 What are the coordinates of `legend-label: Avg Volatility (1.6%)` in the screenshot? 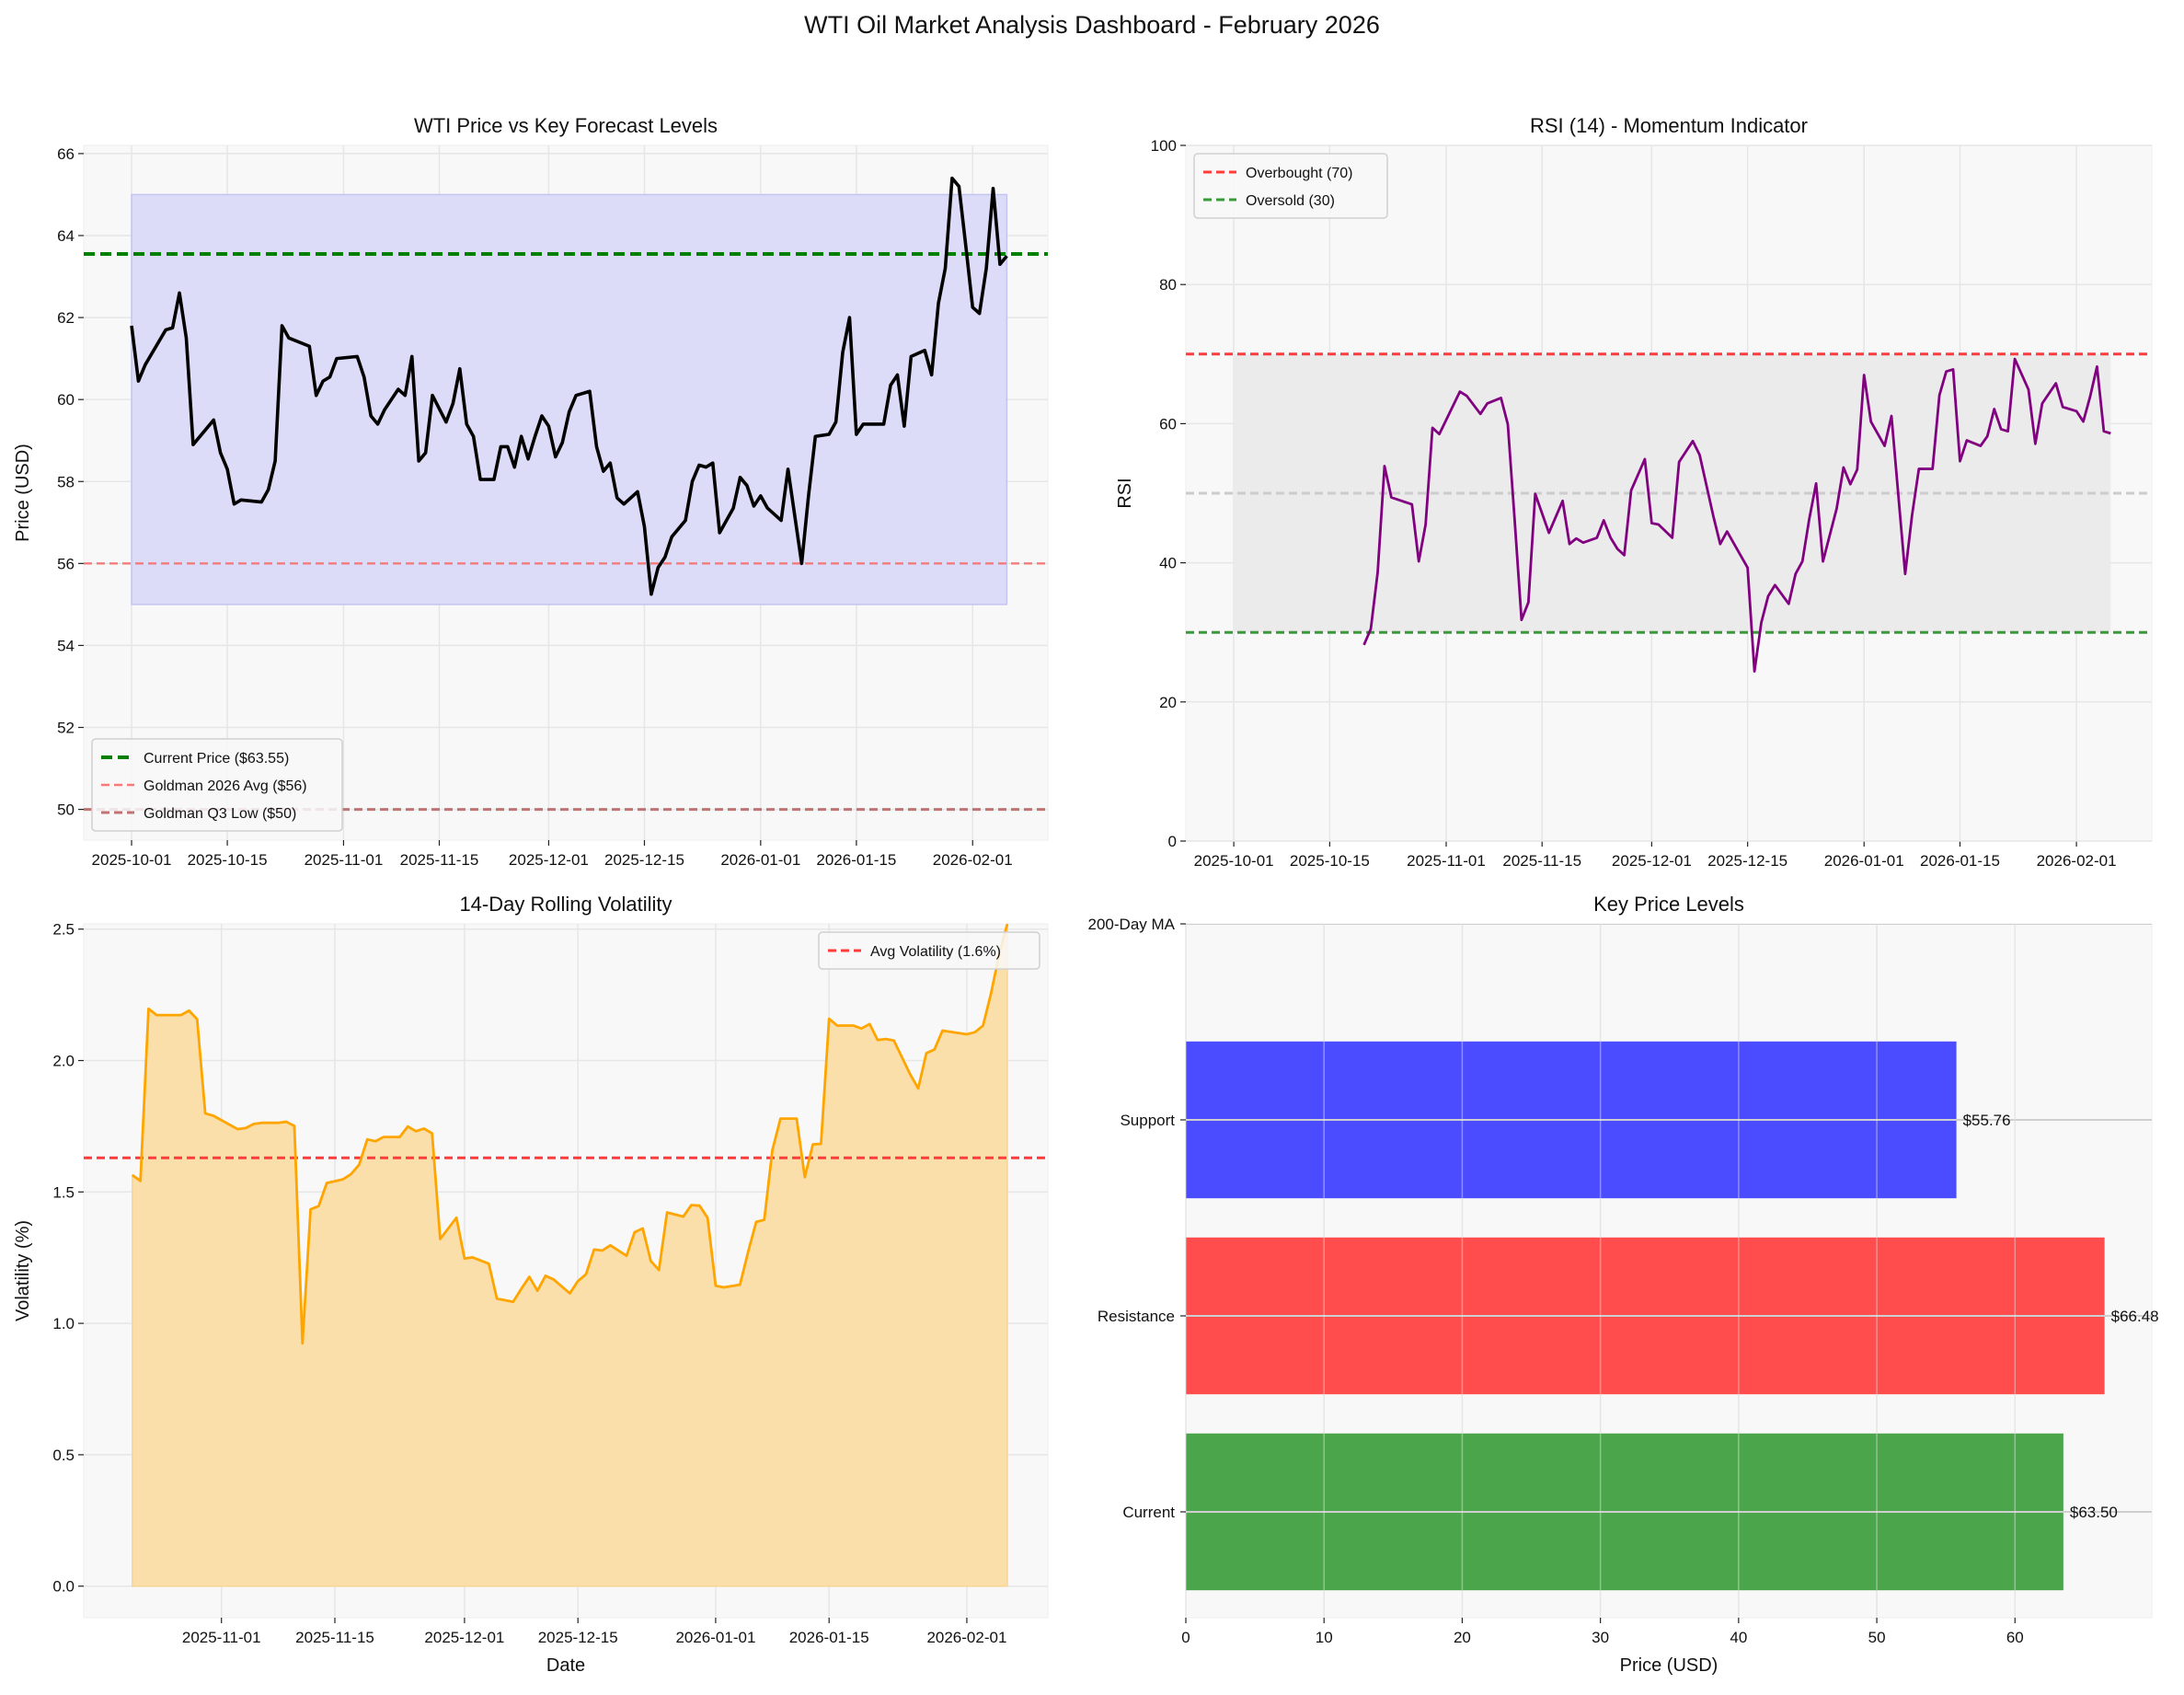 It's located at (935, 952).